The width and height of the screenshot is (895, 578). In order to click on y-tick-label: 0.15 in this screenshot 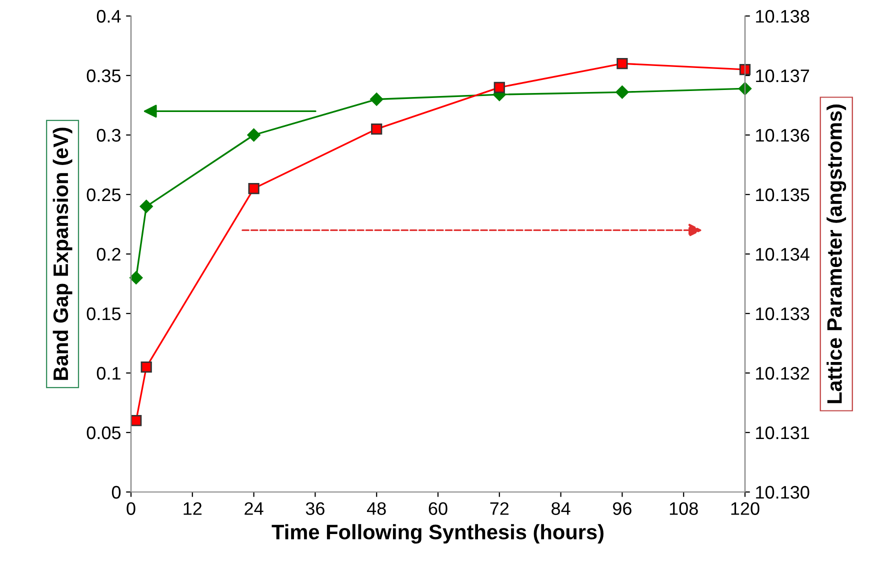, I will do `click(103, 313)`.